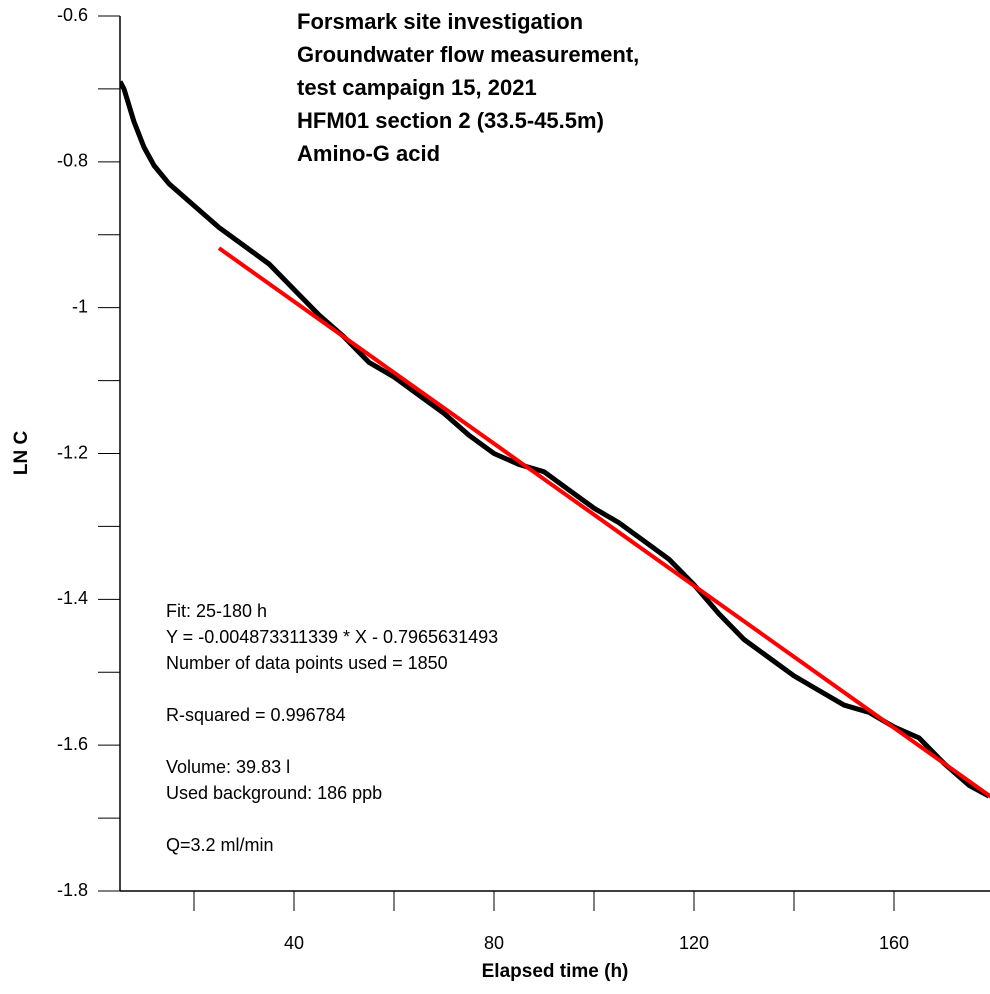 This screenshot has height=994, width=990. Describe the element at coordinates (417, 87) in the screenshot. I see `chart-title: test campaign 15, 2021` at that location.